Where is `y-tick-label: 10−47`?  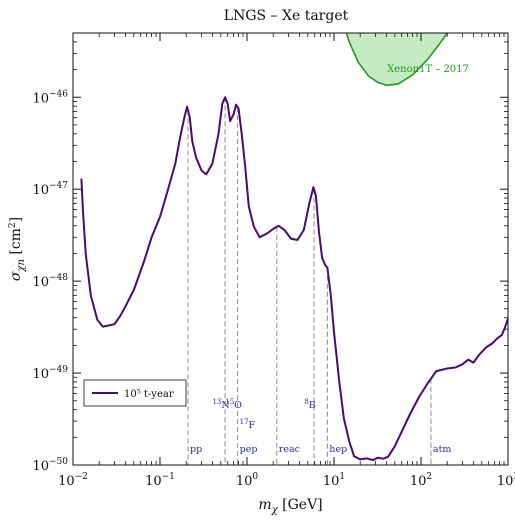
y-tick-label: 10−47 is located at coordinates (50, 189).